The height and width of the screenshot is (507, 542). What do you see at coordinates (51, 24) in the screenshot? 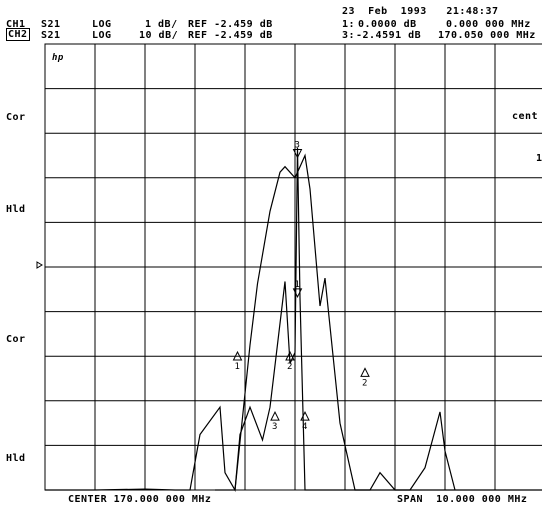
I see `channel-1-param: S21` at bounding box center [51, 24].